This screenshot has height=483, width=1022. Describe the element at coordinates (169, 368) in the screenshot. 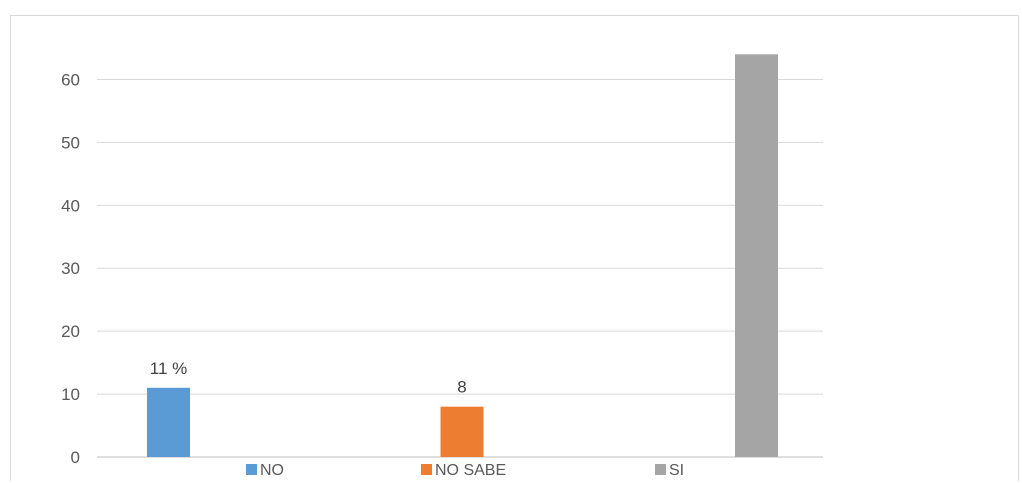

I see `data-label-no: 11 %` at that location.